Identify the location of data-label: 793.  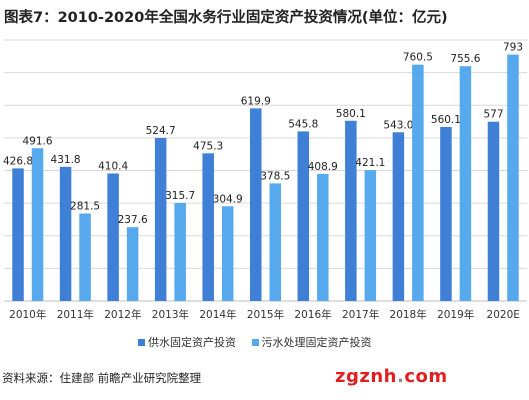
(513, 48).